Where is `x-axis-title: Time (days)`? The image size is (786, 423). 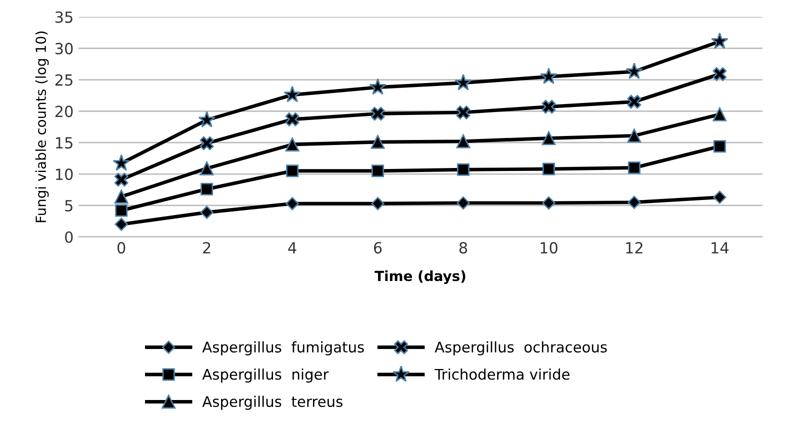
x-axis-title: Time (days) is located at coordinates (420, 277).